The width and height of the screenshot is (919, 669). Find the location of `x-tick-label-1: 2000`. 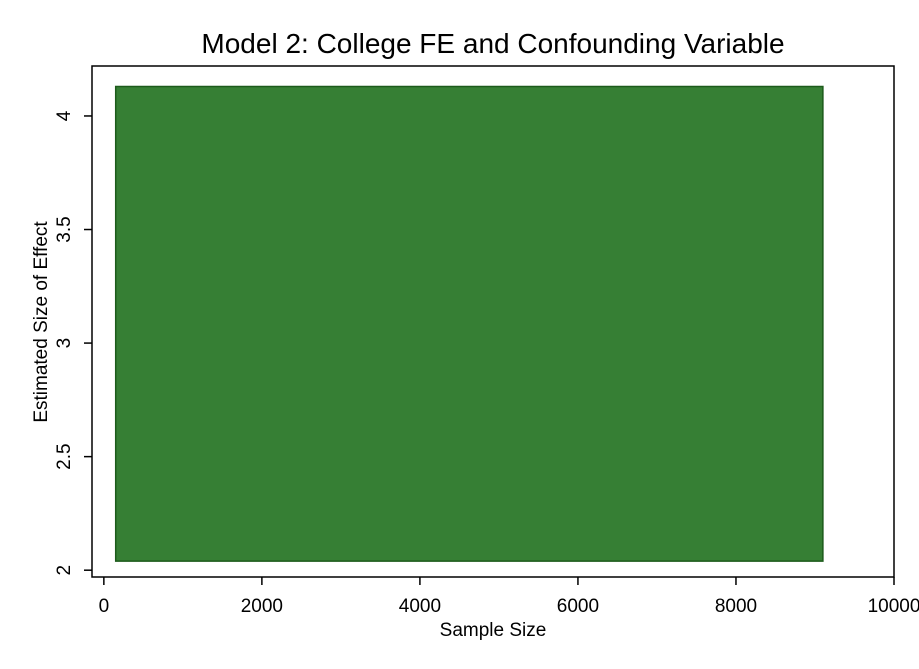

x-tick-label-1: 2000 is located at coordinates (262, 606).